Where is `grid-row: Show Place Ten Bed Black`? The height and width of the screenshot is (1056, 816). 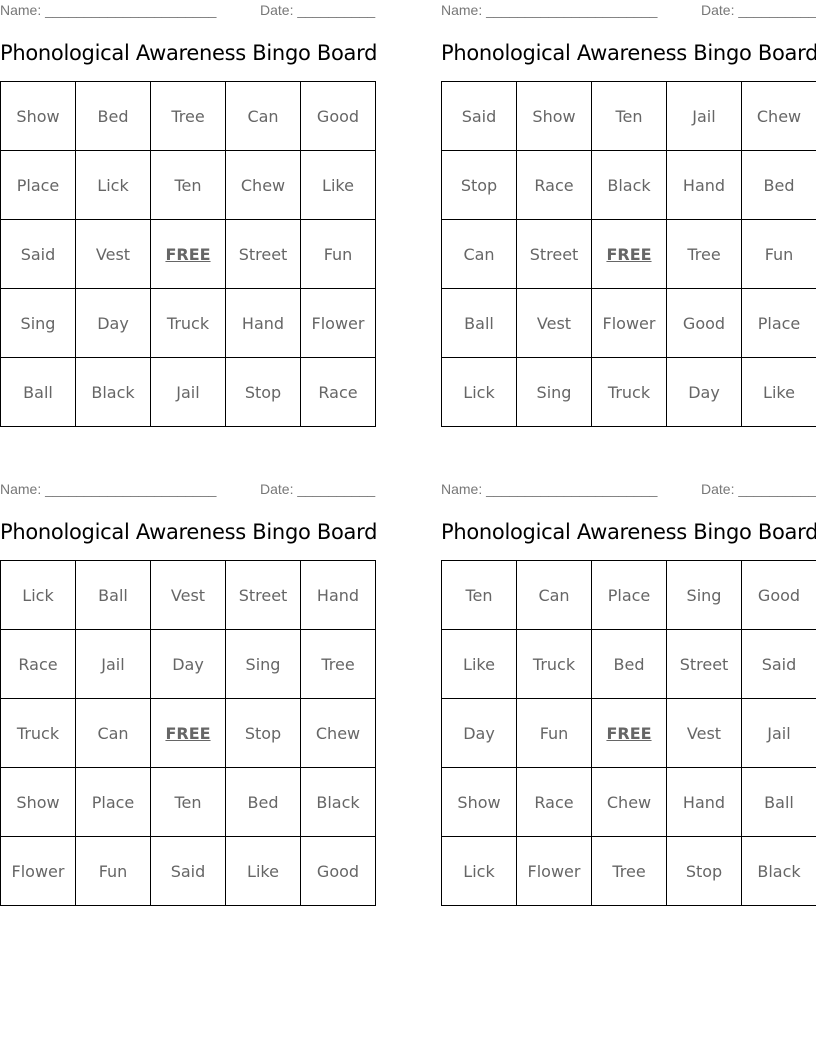
grid-row: Show Place Ten Bed Black is located at coordinates (188, 802).